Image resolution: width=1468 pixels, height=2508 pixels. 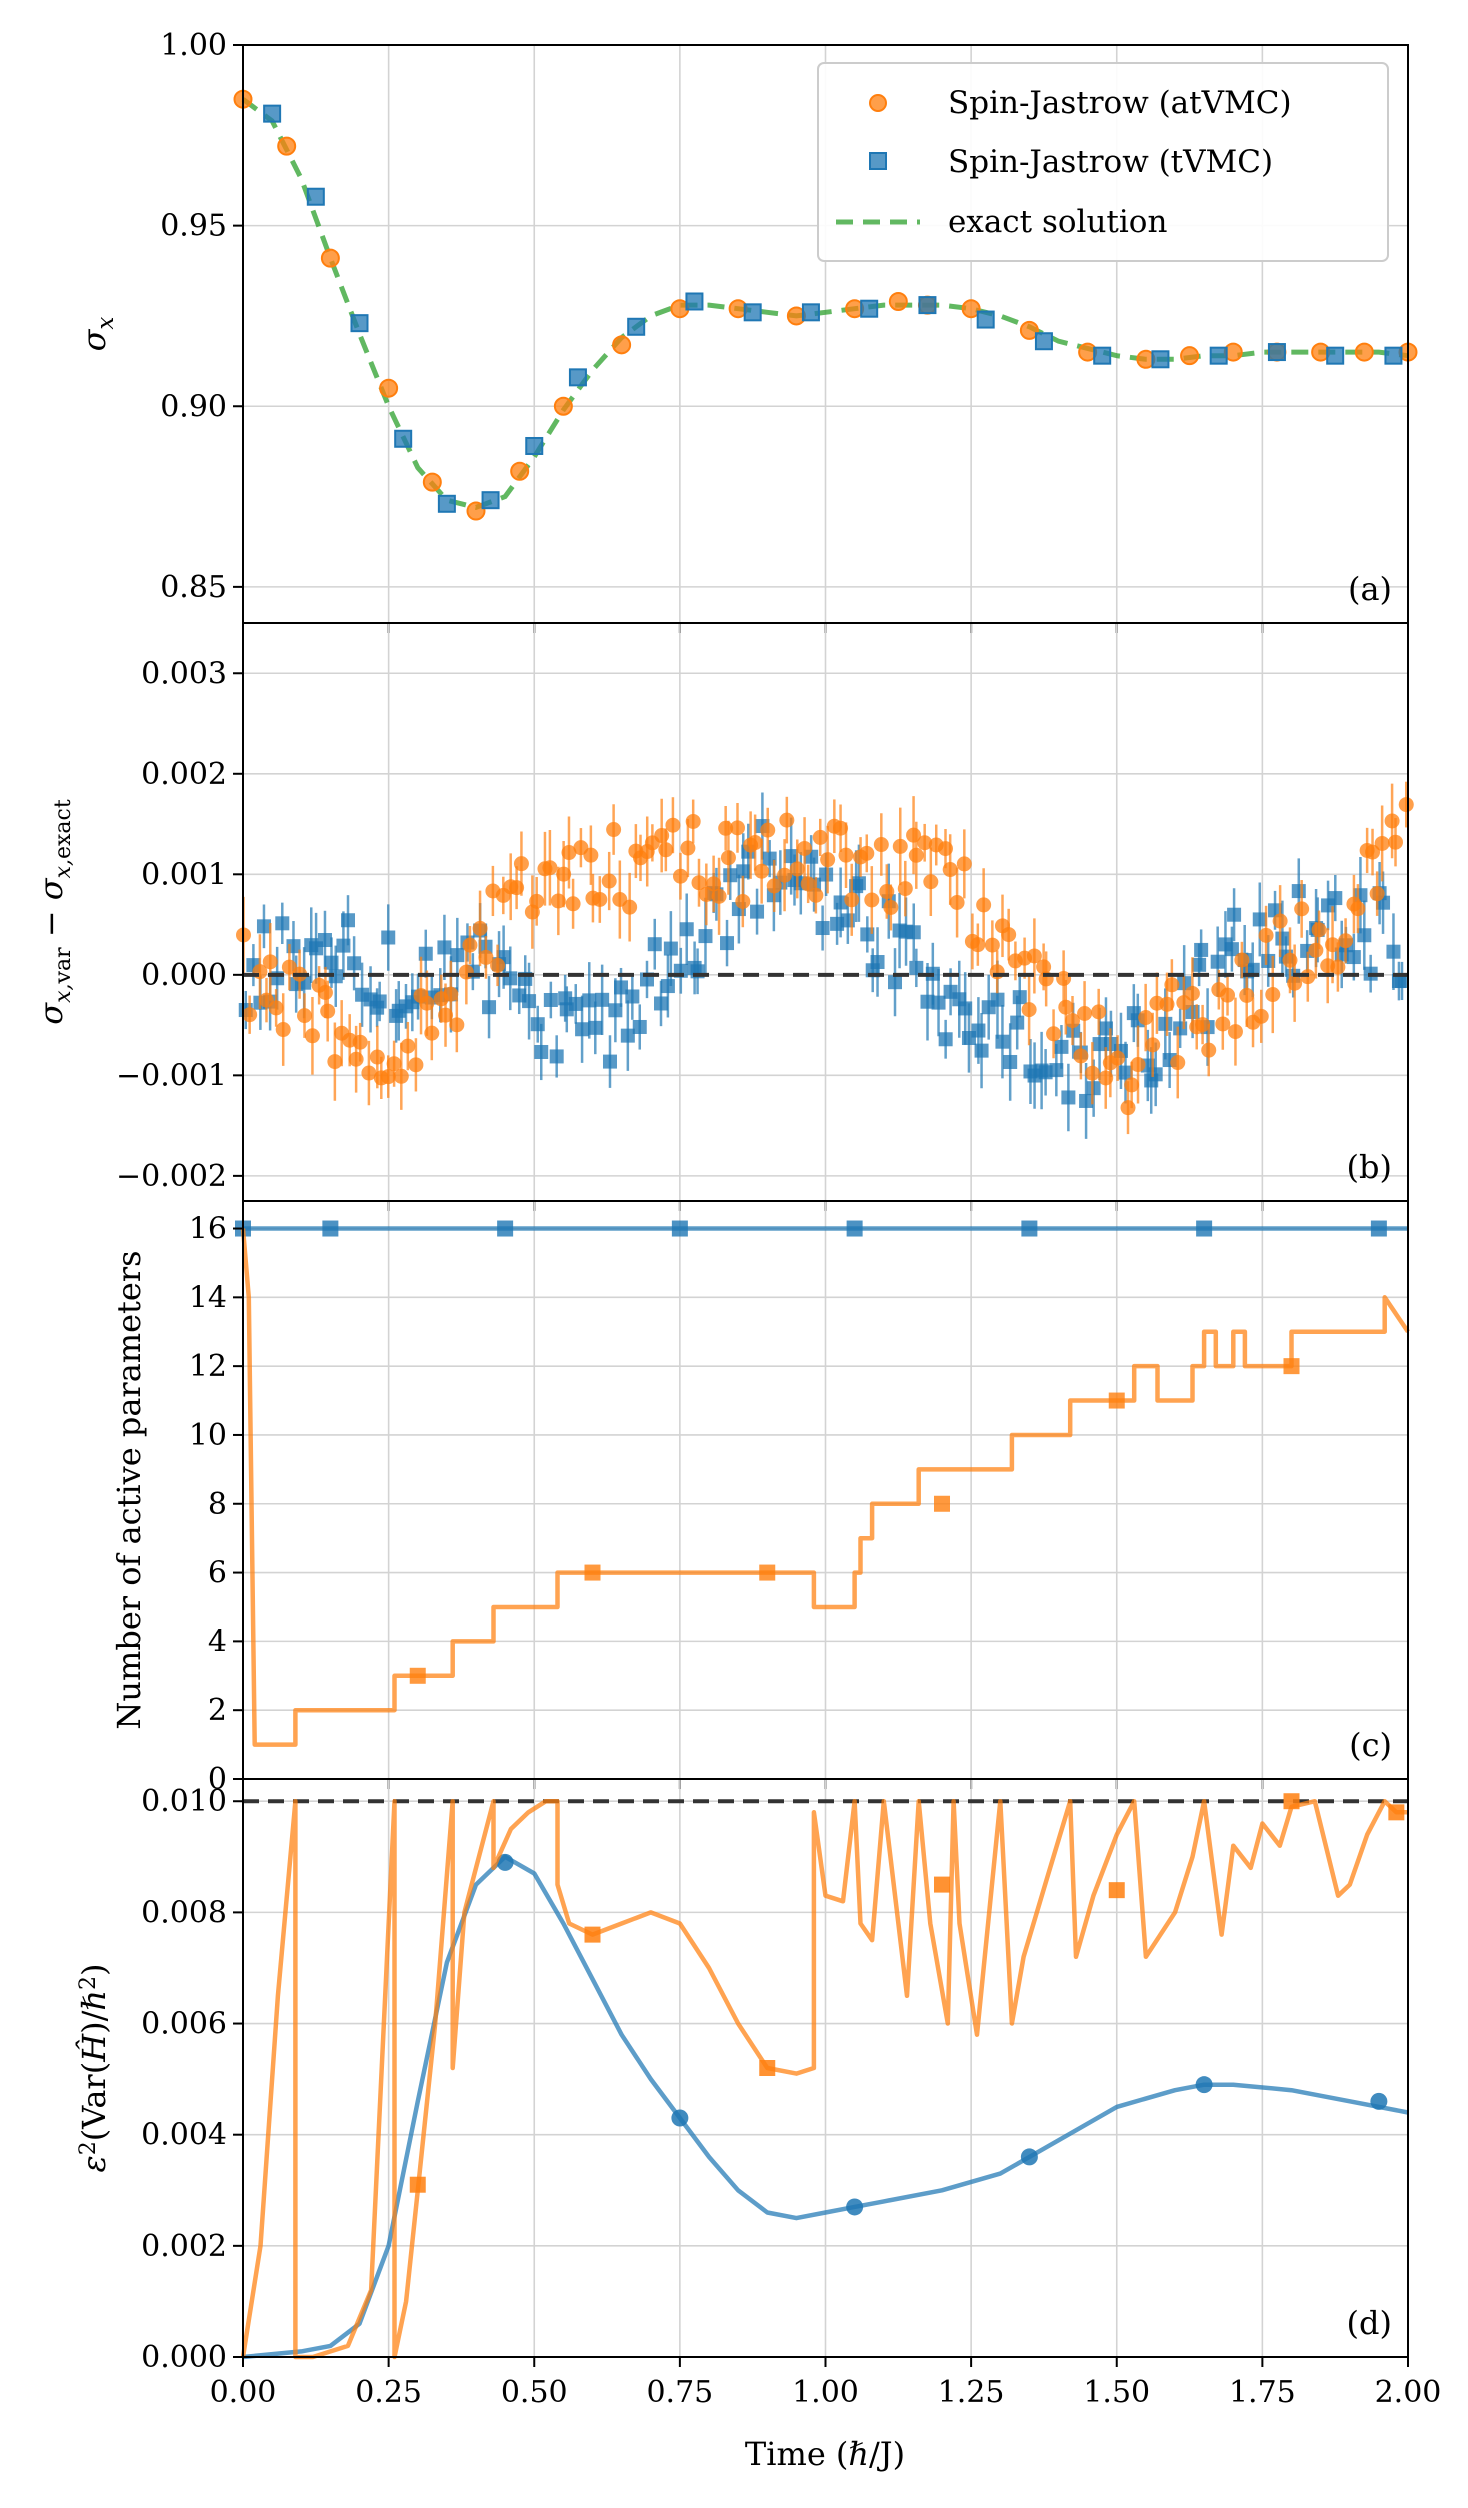 What do you see at coordinates (826, 2392) in the screenshot?
I see `x-ticks: 0.00 0.25 0.50 0.75 1.00 1.25 1.50 1.75 2.00` at bounding box center [826, 2392].